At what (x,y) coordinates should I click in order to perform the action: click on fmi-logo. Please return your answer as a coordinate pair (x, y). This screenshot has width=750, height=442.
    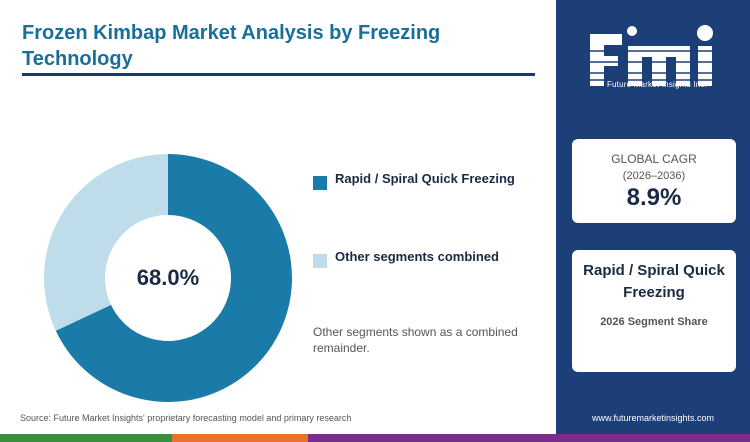
    Looking at the image, I should click on (654, 55).